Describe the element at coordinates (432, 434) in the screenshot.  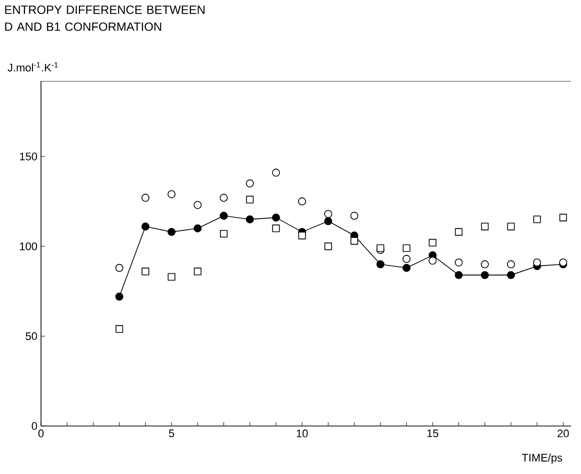
I see `x-tick-label: 15` at that location.